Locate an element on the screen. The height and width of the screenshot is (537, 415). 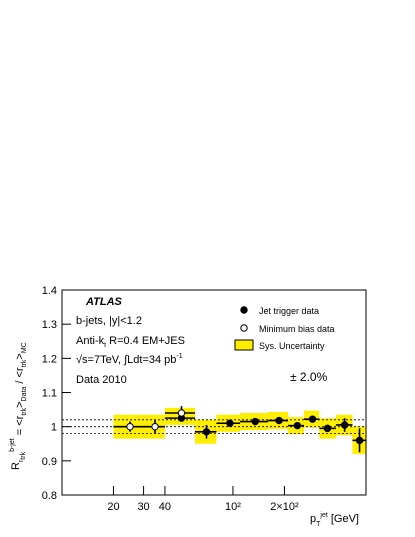
y-label-part: = <r is located at coordinates (20, 426).